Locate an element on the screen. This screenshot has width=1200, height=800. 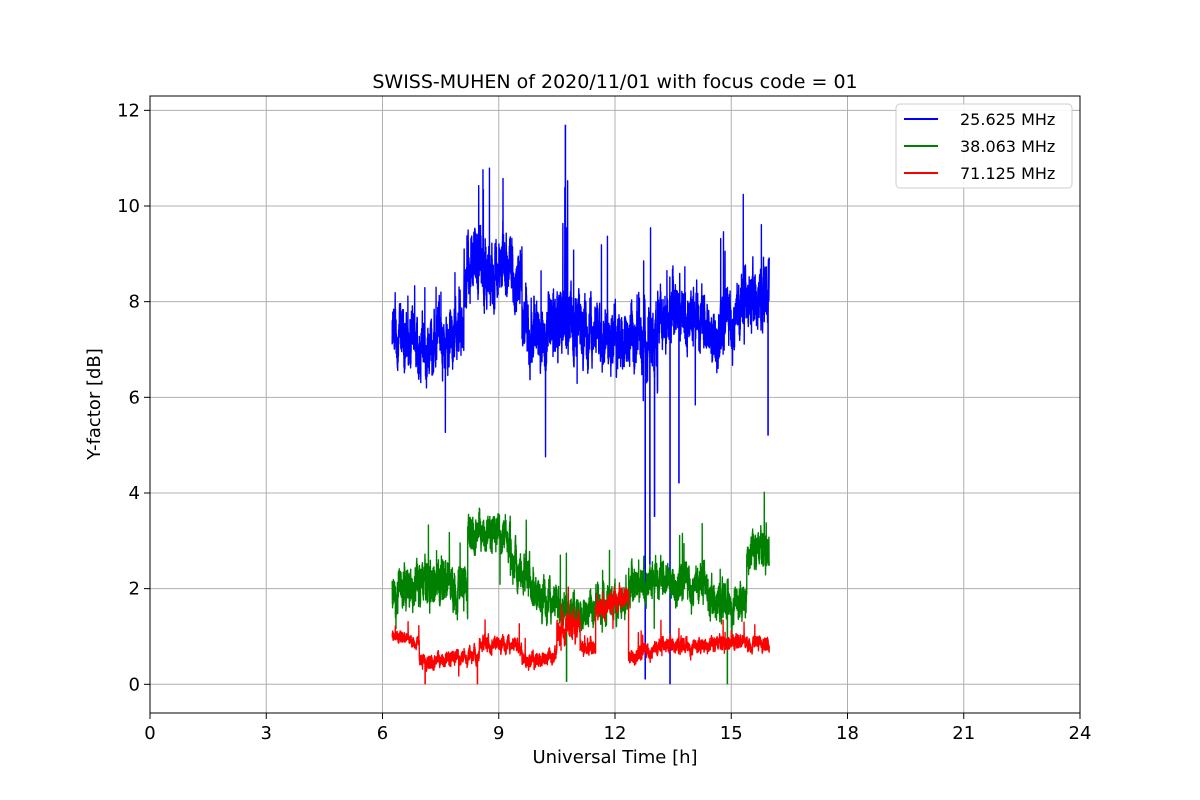
y-tick-label: 10 is located at coordinates (128, 206).